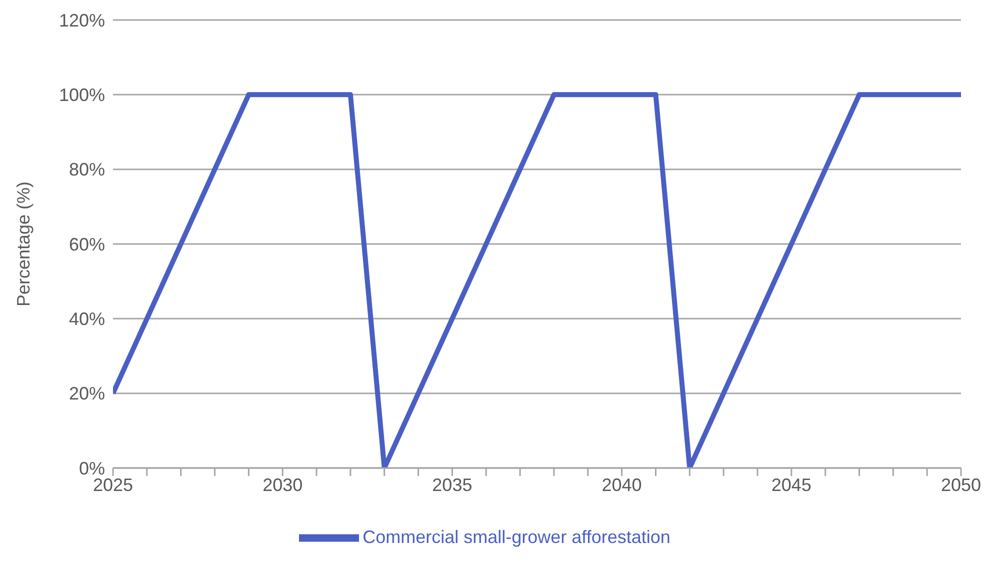 The width and height of the screenshot is (990, 586). I want to click on x-tick-label: 2045, so click(791, 484).